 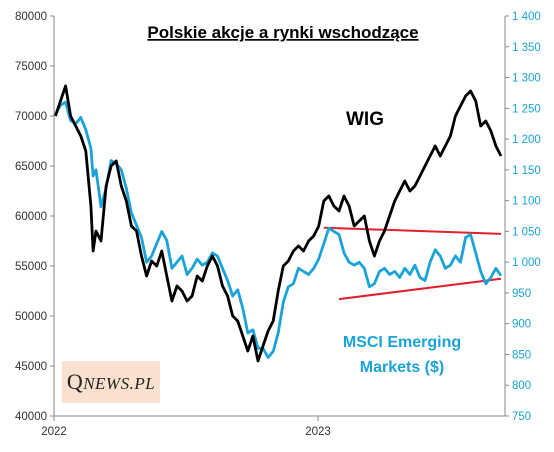 I want to click on y-right-tick-label: 1 000, so click(x=526, y=263).